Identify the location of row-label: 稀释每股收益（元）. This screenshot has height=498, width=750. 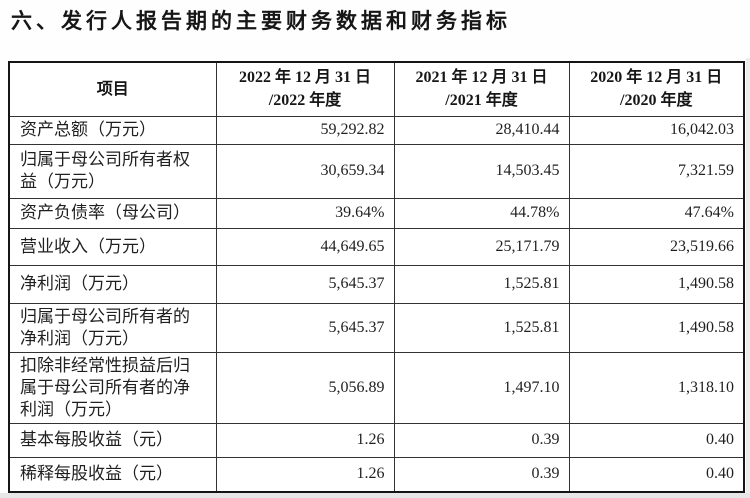
(112, 474).